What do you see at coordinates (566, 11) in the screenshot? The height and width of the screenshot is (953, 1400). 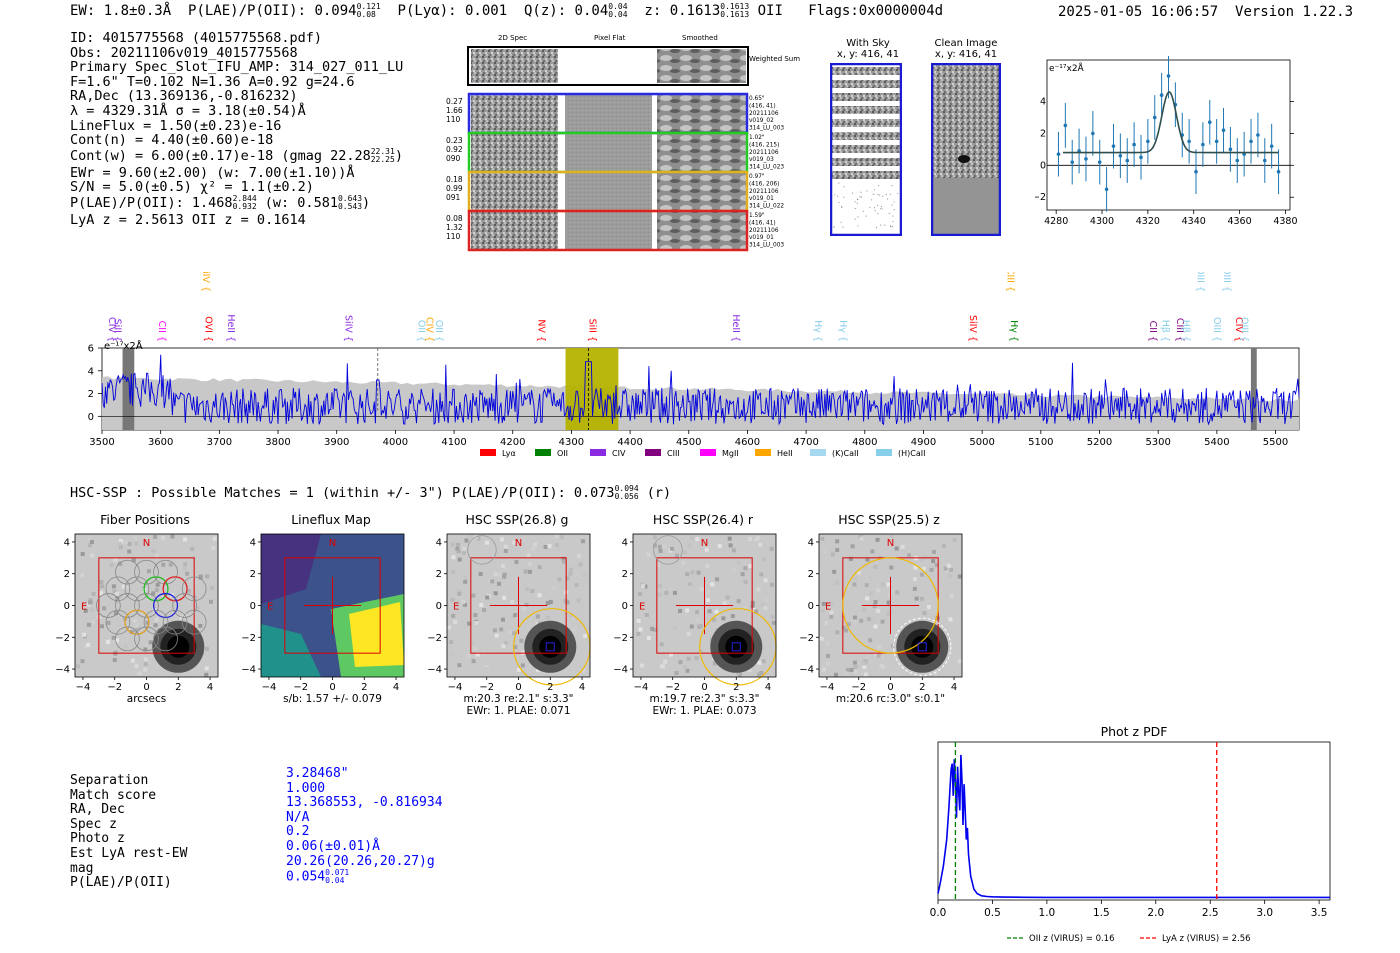 I see `header-qz: Q(z): 0.04` at bounding box center [566, 11].